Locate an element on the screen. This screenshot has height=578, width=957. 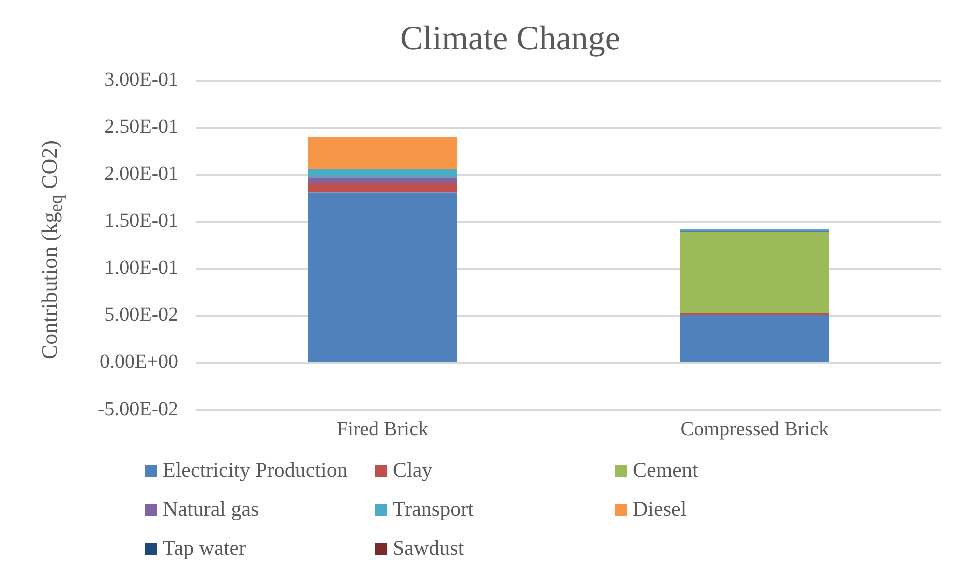
x-tick-label: Compressed Brick is located at coordinates (755, 429).